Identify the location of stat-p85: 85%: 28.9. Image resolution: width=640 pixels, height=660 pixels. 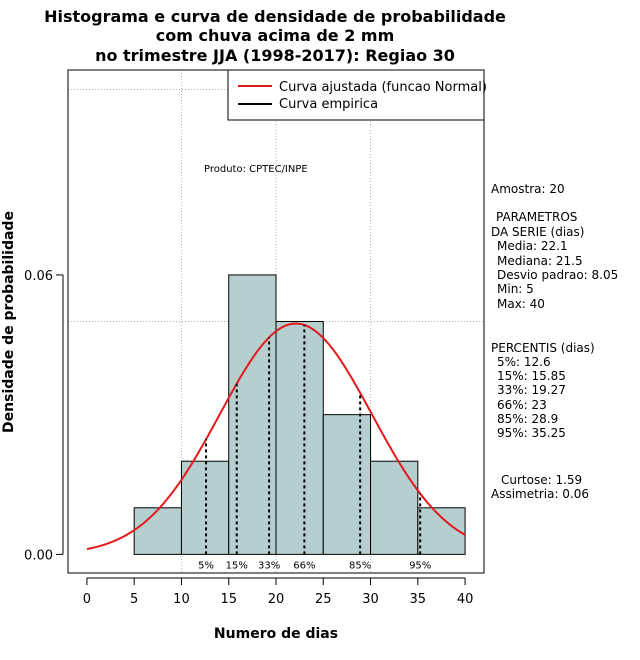
(527, 419).